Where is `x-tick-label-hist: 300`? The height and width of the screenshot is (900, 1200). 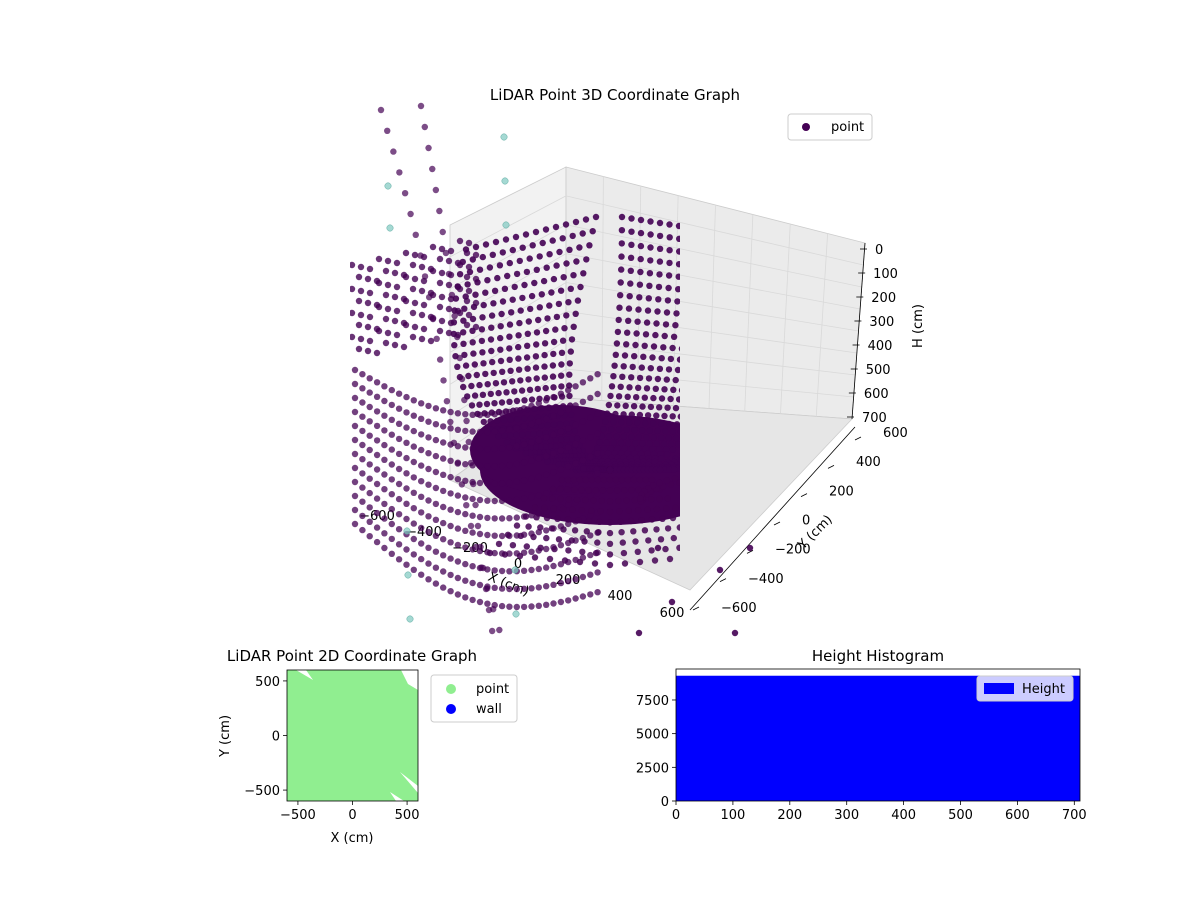
x-tick-label-hist: 300 is located at coordinates (846, 815).